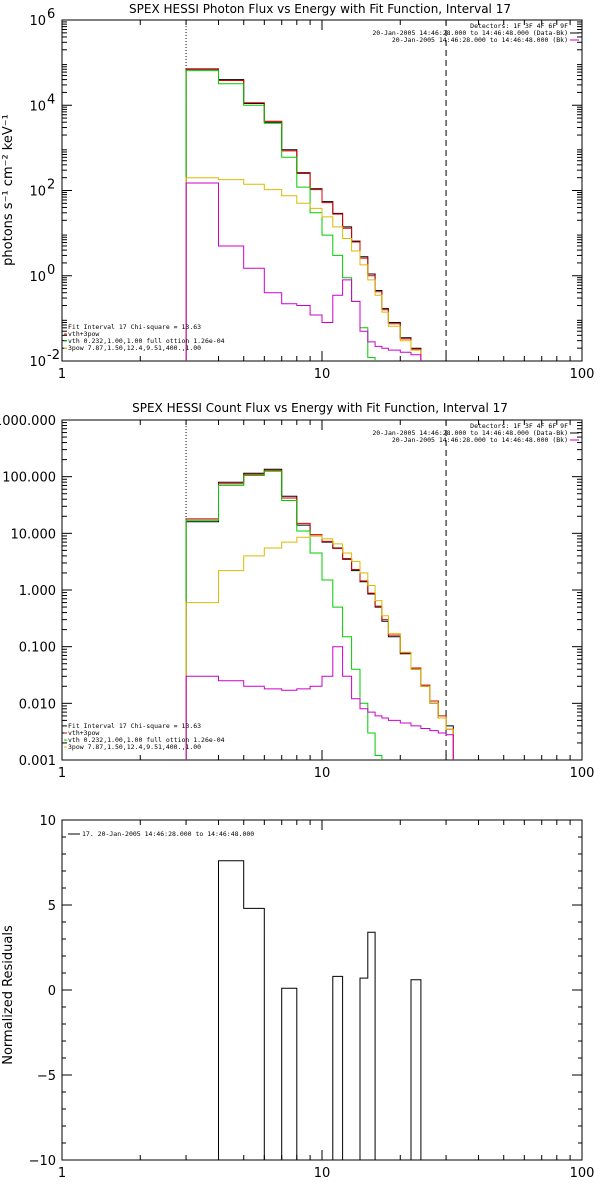 The width and height of the screenshot is (600, 1200). What do you see at coordinates (52, 991) in the screenshot?
I see `y-tick-label: 0` at bounding box center [52, 991].